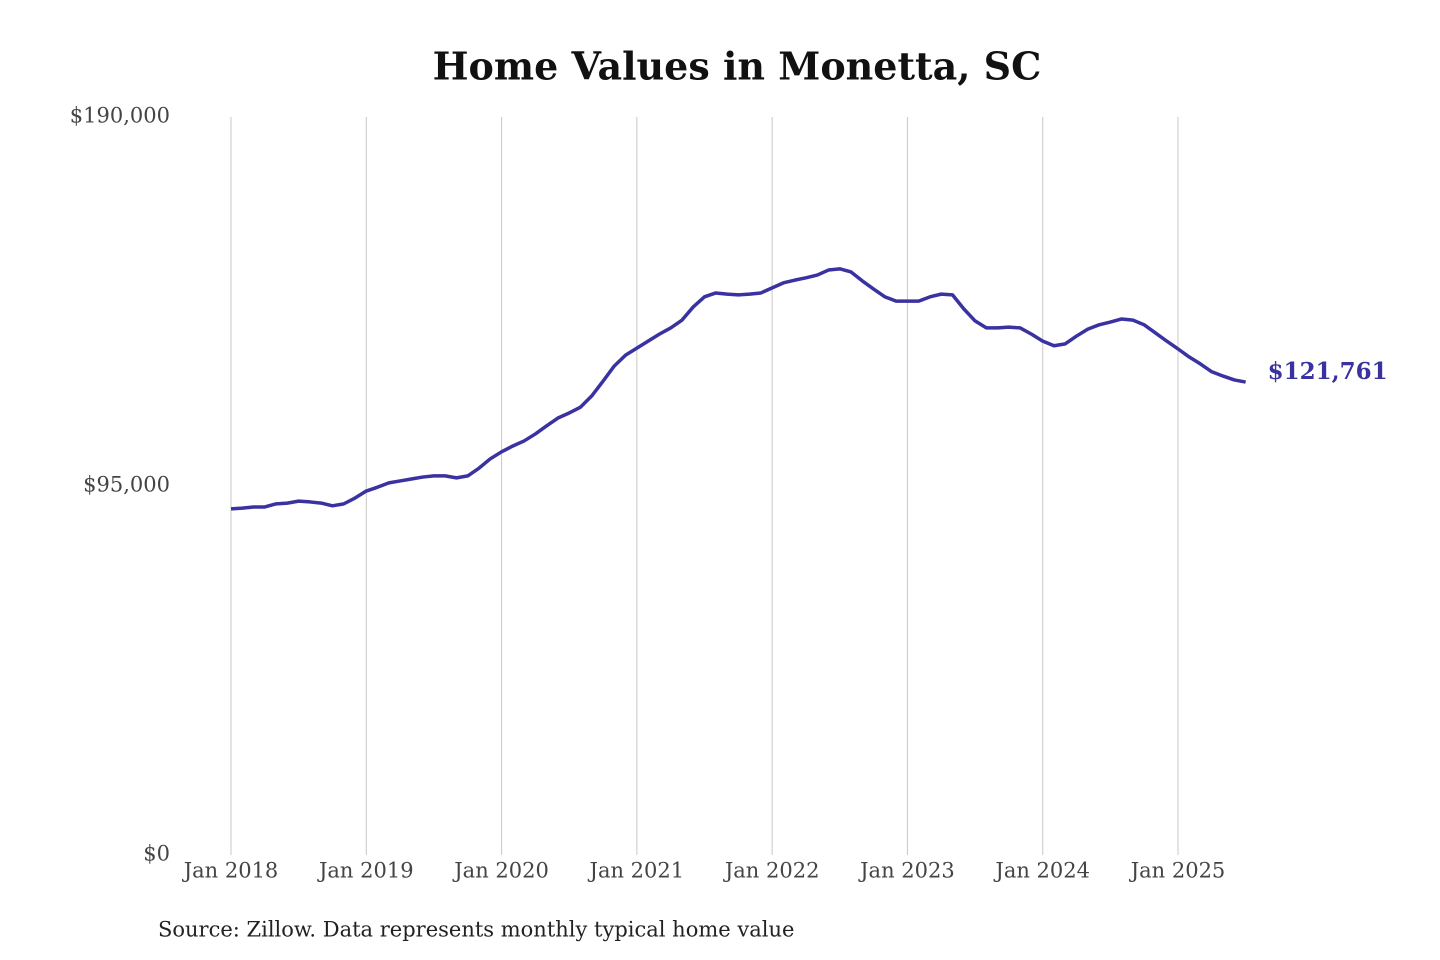 The height and width of the screenshot is (960, 1440). Describe the element at coordinates (636, 871) in the screenshot. I see `x-tick-label: Jan 2021` at that location.